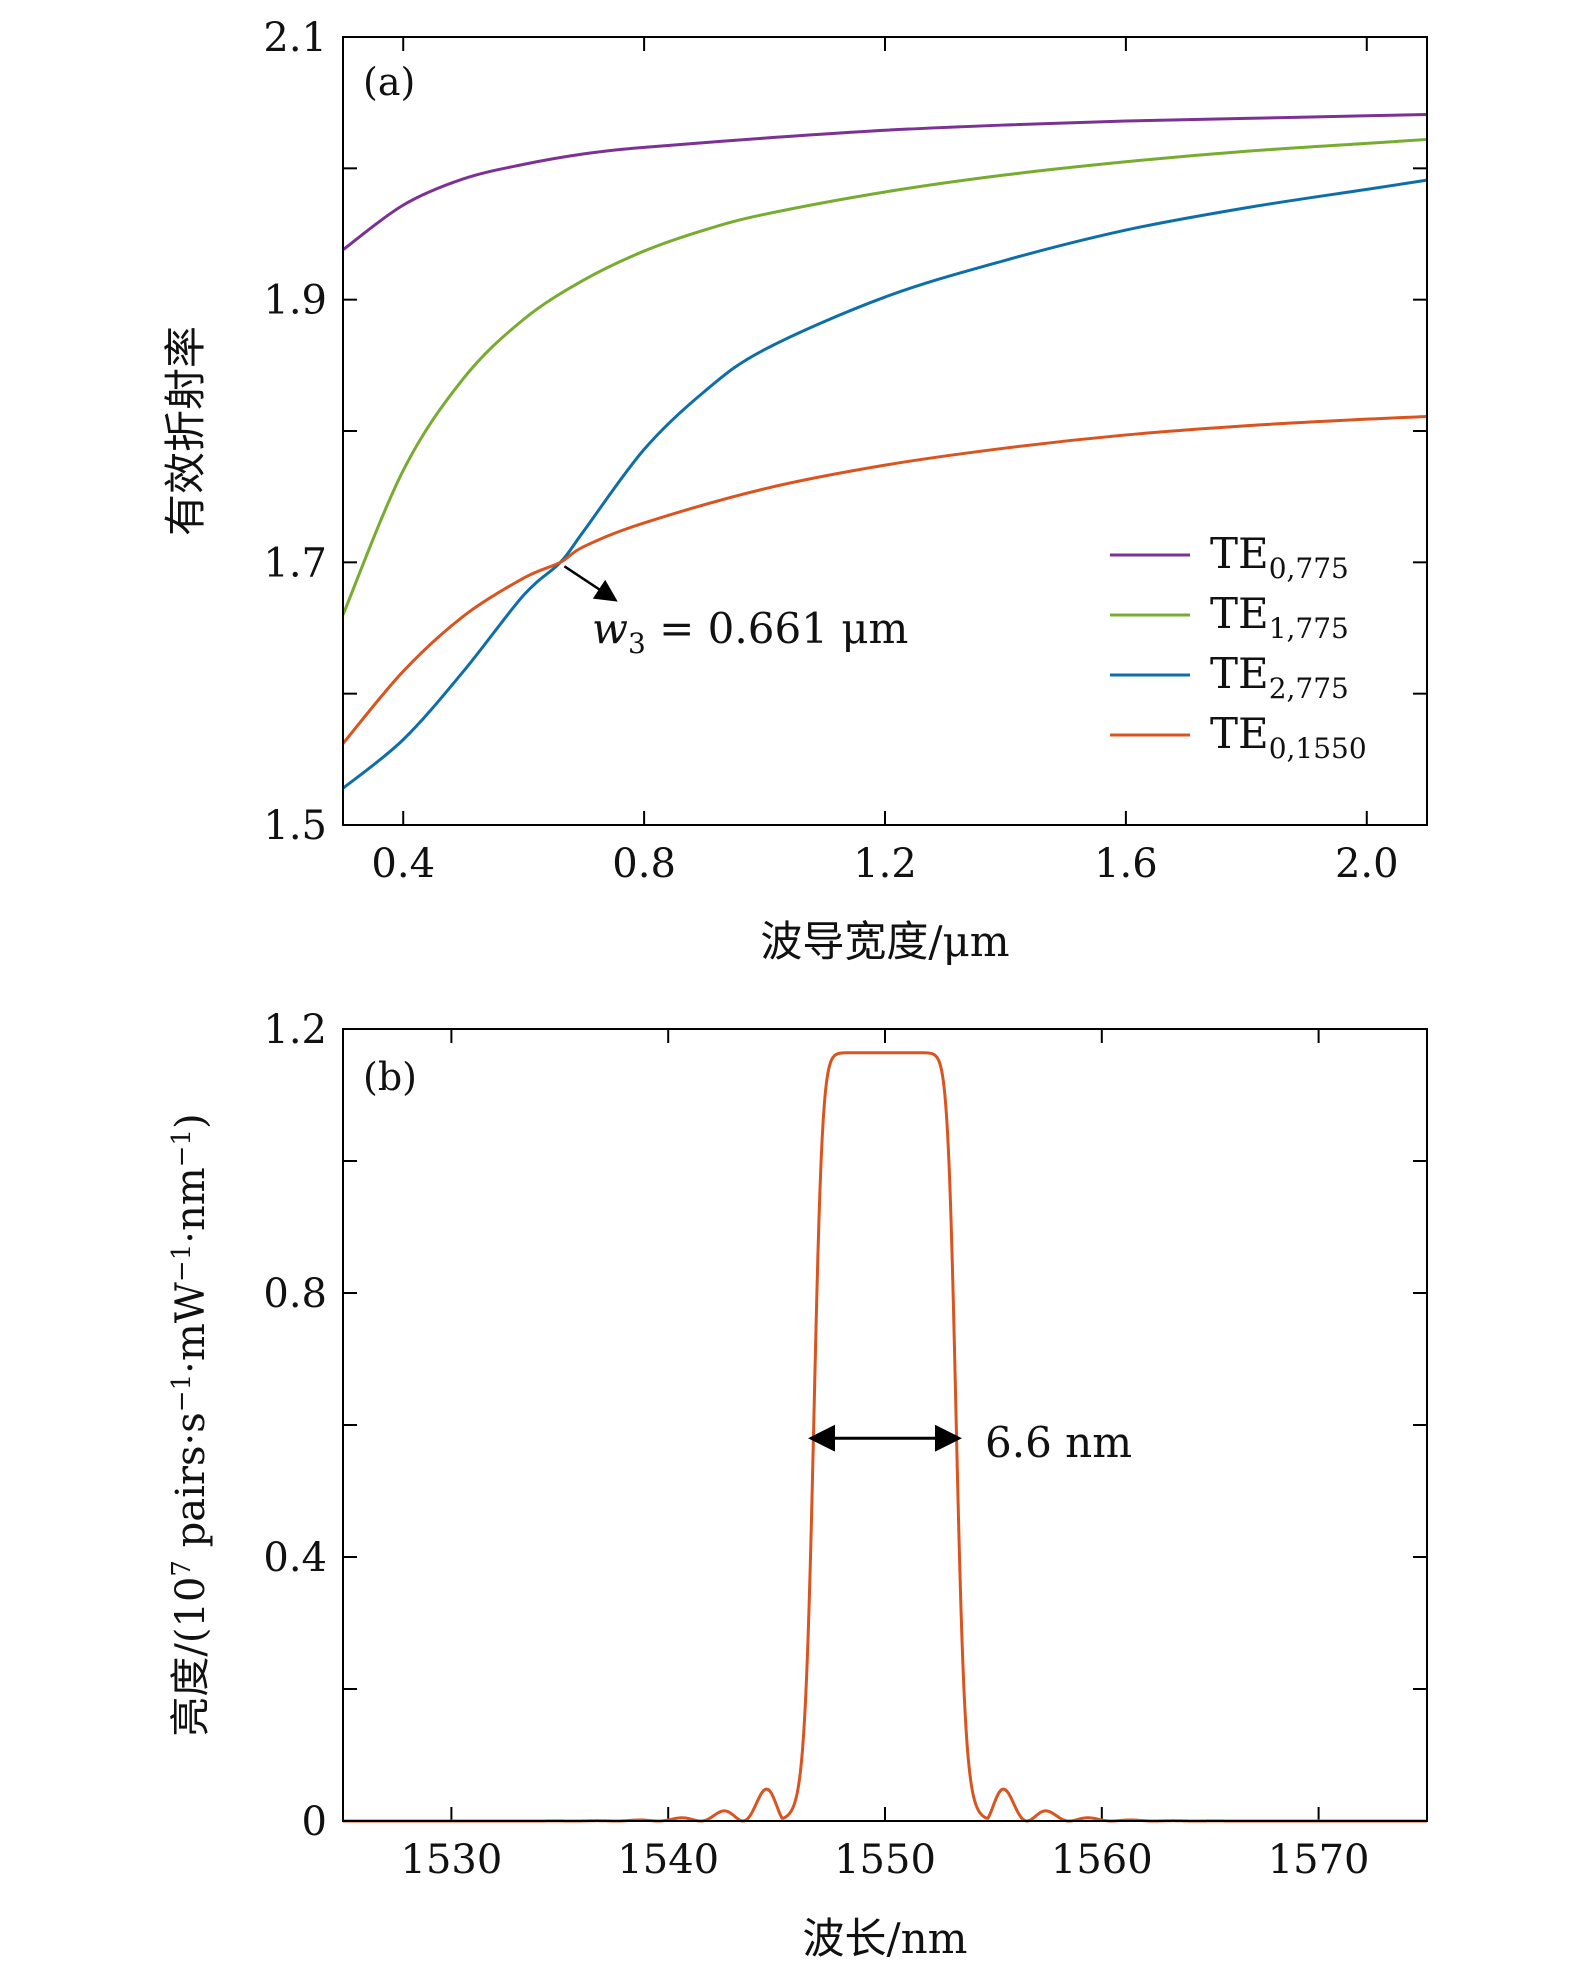 The height and width of the screenshot is (1969, 1575). Describe the element at coordinates (295, 38) in the screenshot. I see `panel-a-ytick-label: 2.1` at that location.